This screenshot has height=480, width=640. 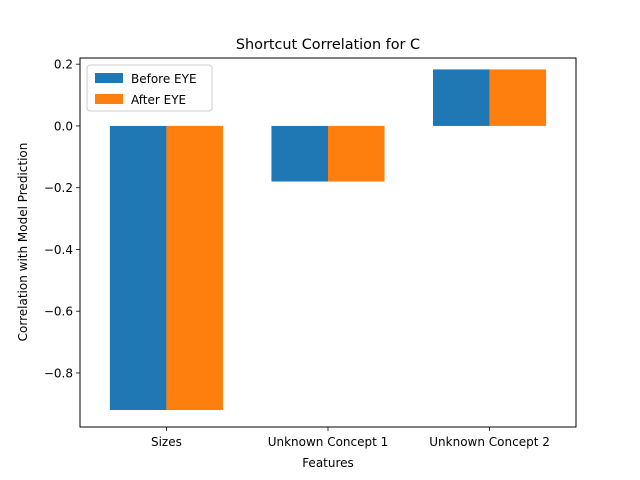 I want to click on y-tick-label: −0.8, so click(x=58, y=373).